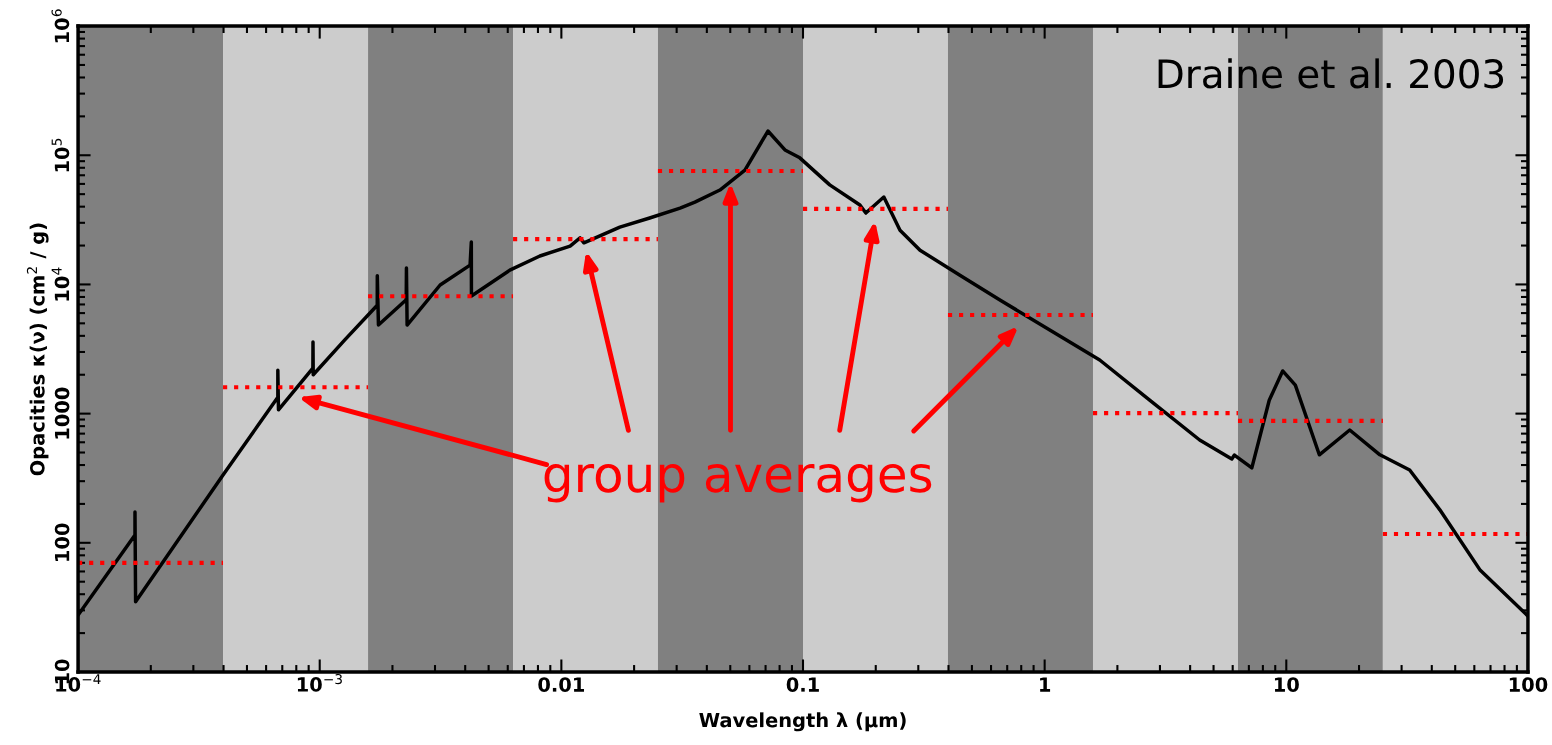 The width and height of the screenshot is (1552, 745). I want to click on x-tick-label: 100, so click(1528, 684).